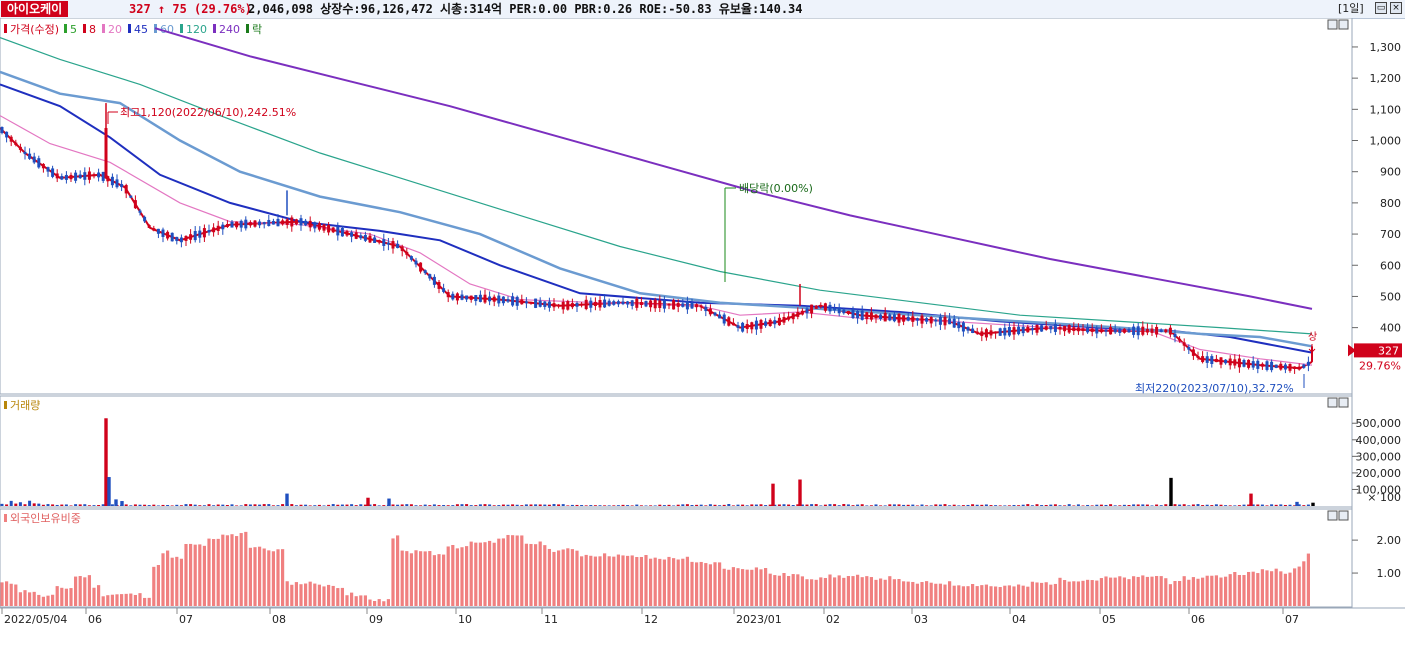 Image resolution: width=1405 pixels, height=648 pixels. Describe the element at coordinates (1390, 265) in the screenshot. I see `y-tick-label: 600` at that location.